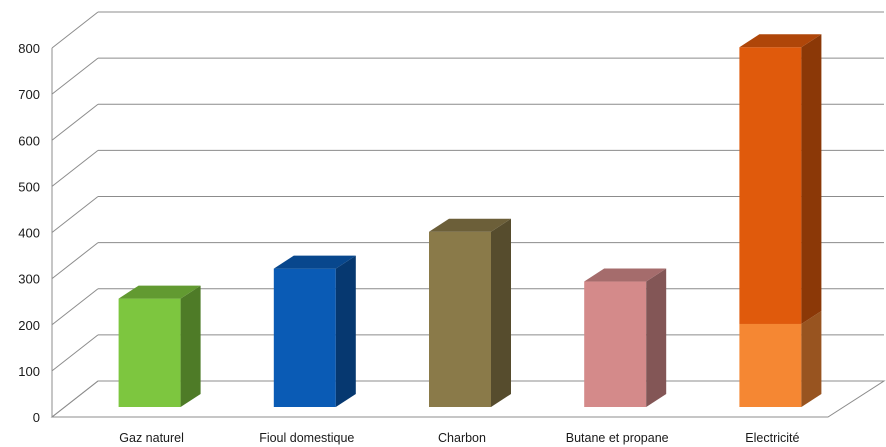  What do you see at coordinates (772, 438) in the screenshot?
I see `x-tick-label: Electricité` at bounding box center [772, 438].